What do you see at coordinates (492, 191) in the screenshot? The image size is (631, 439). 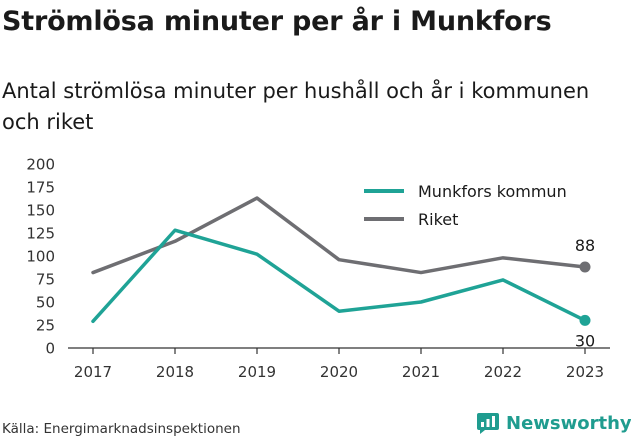 I see `legend-label-munkfors: Munkfors kommun` at bounding box center [492, 191].